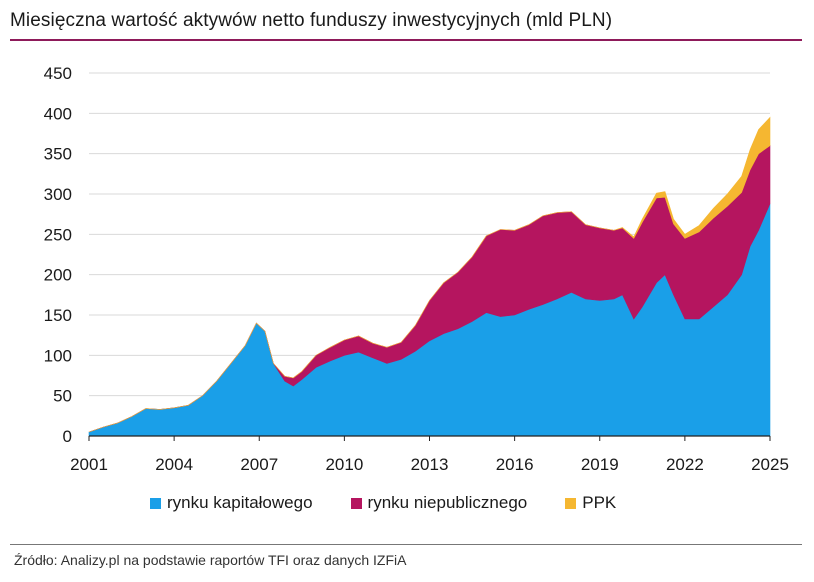 This screenshot has width=814, height=582. I want to click on y-tick-label: 50, so click(62, 396).